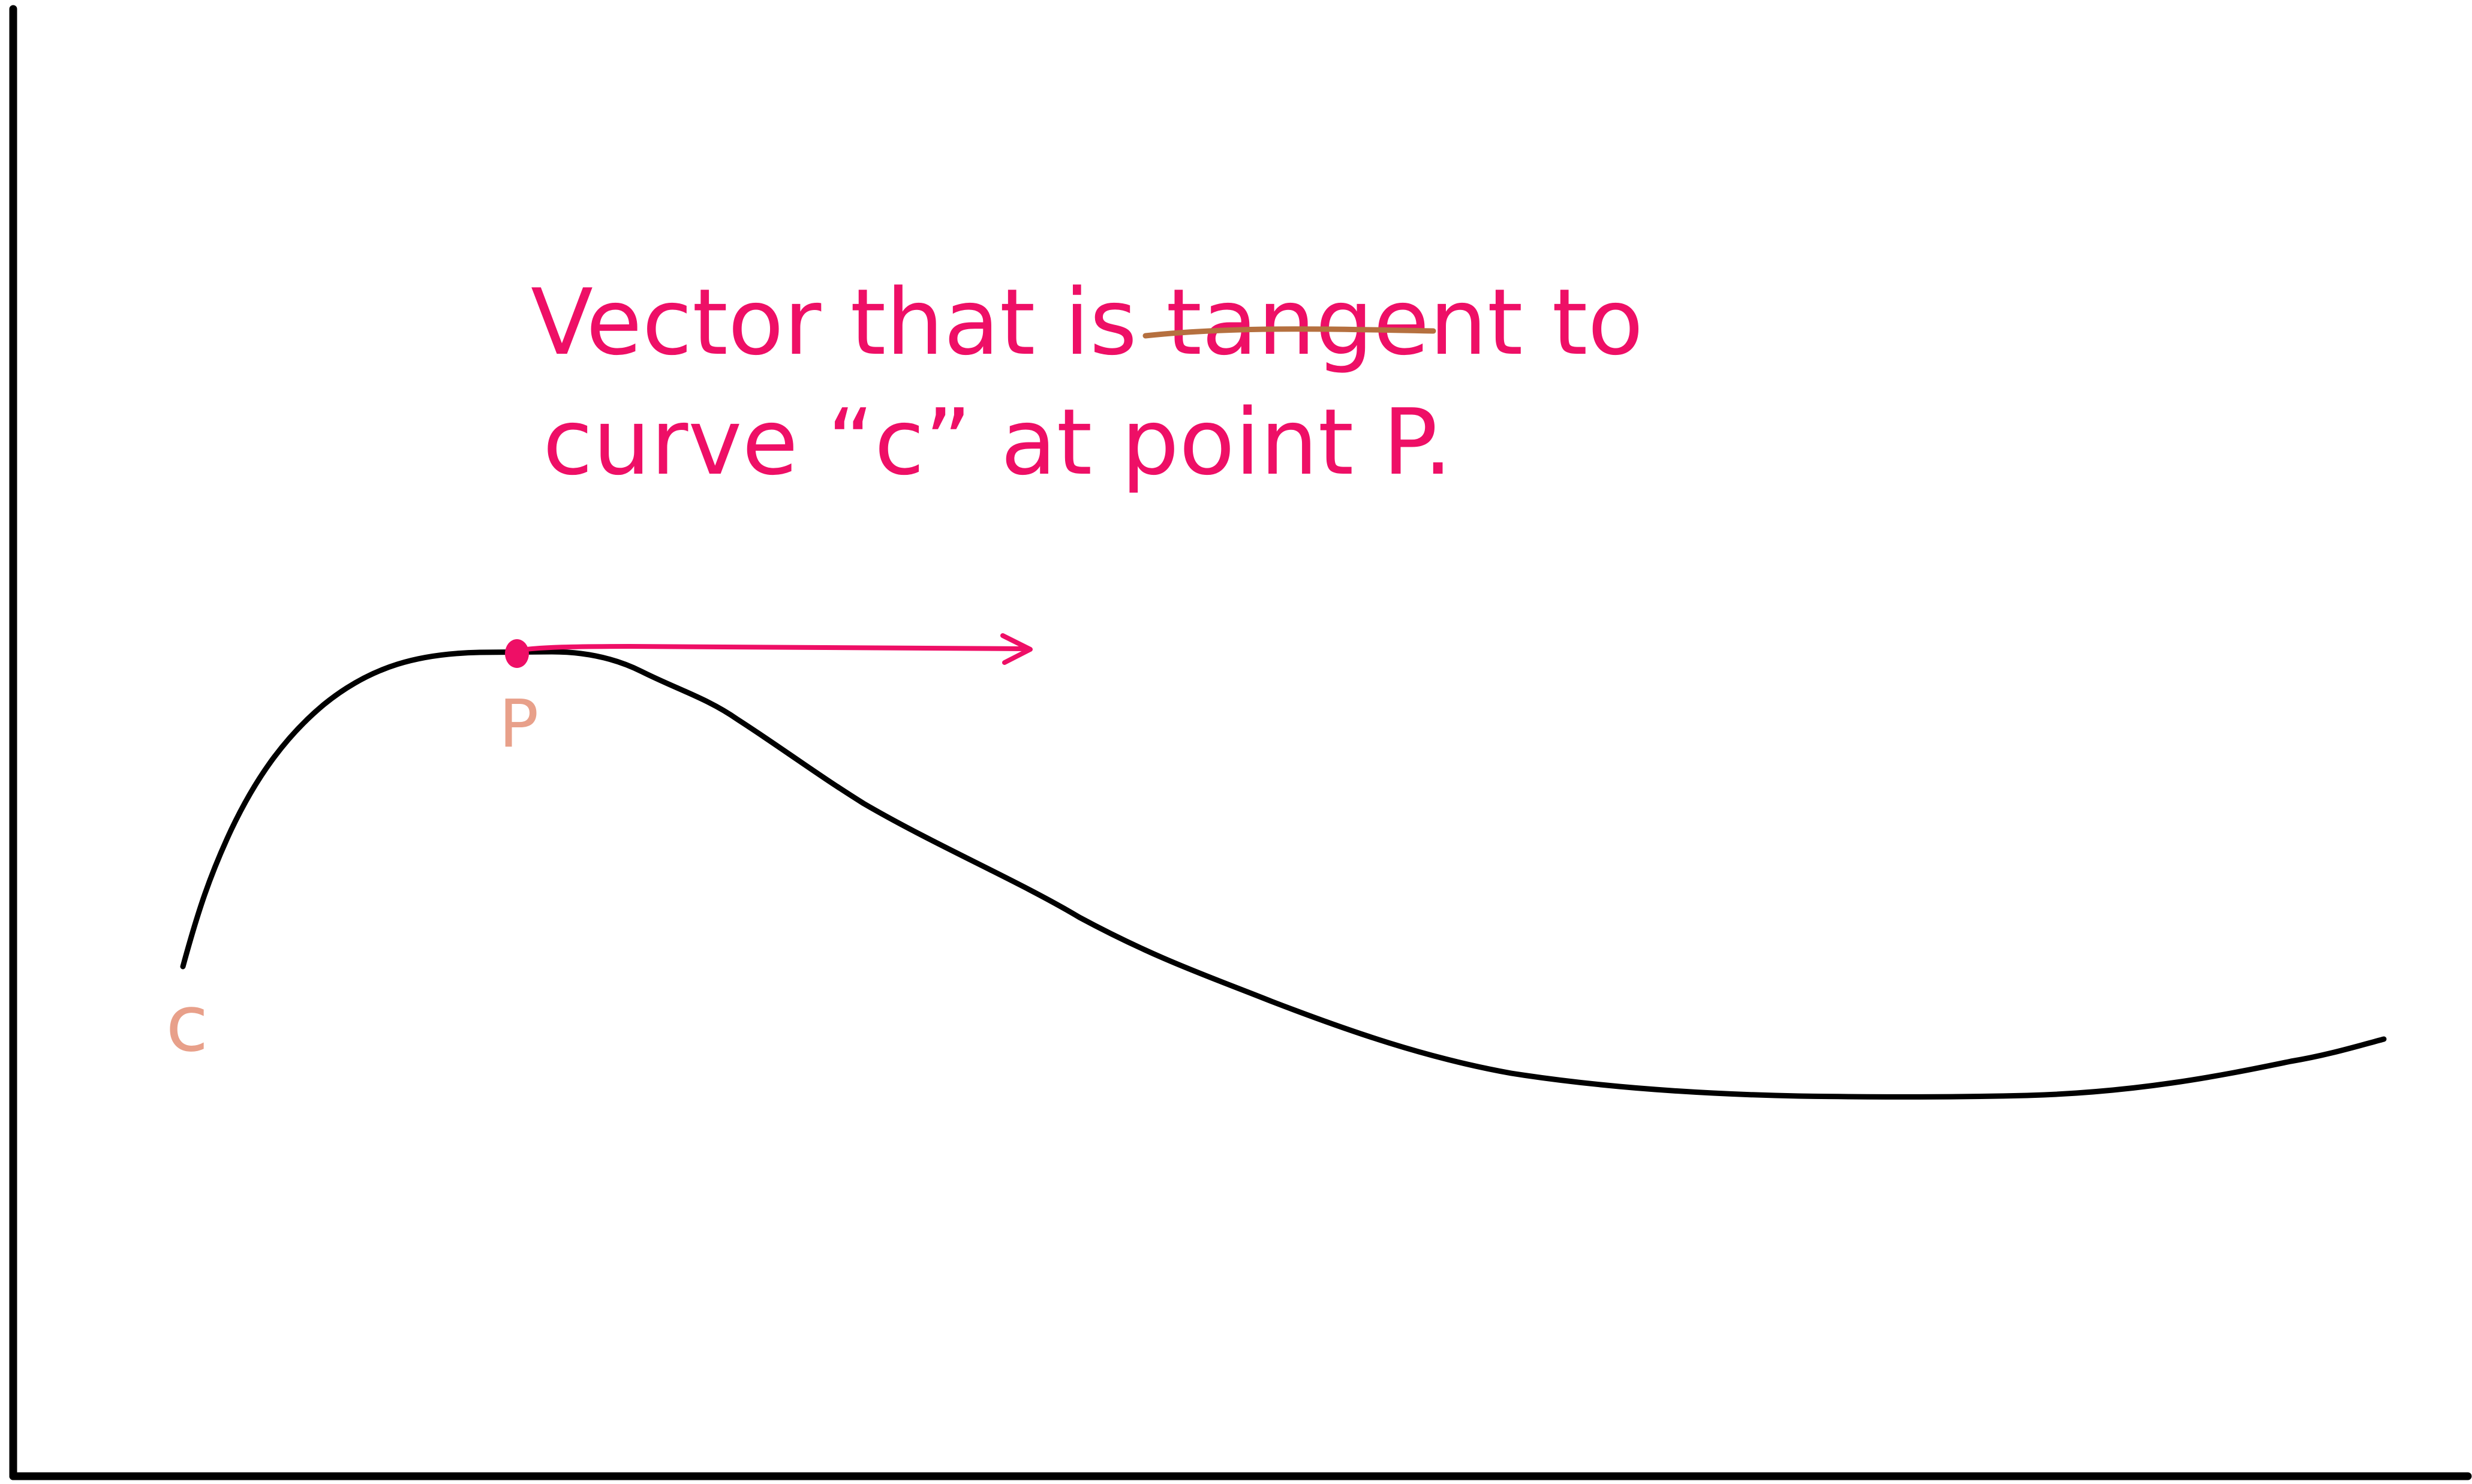 The height and width of the screenshot is (1484, 2472). I want to click on annotation-line-1-after: to, so click(1583, 322).